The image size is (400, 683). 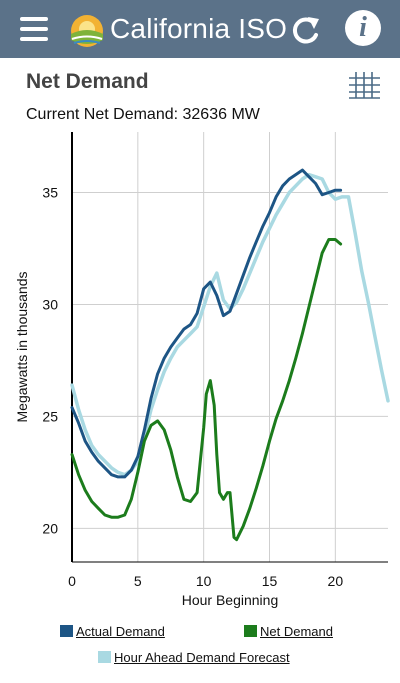 I want to click on legend-actual-swatch, so click(x=66, y=631).